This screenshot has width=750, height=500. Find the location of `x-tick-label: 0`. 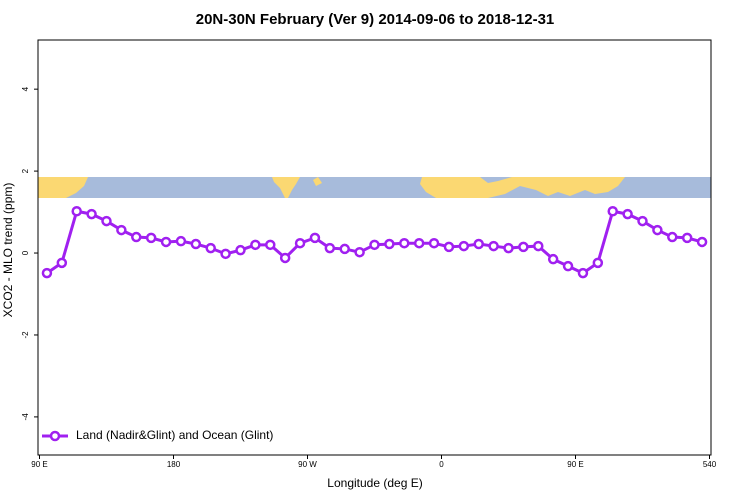

x-tick-label: 0 is located at coordinates (441, 464).